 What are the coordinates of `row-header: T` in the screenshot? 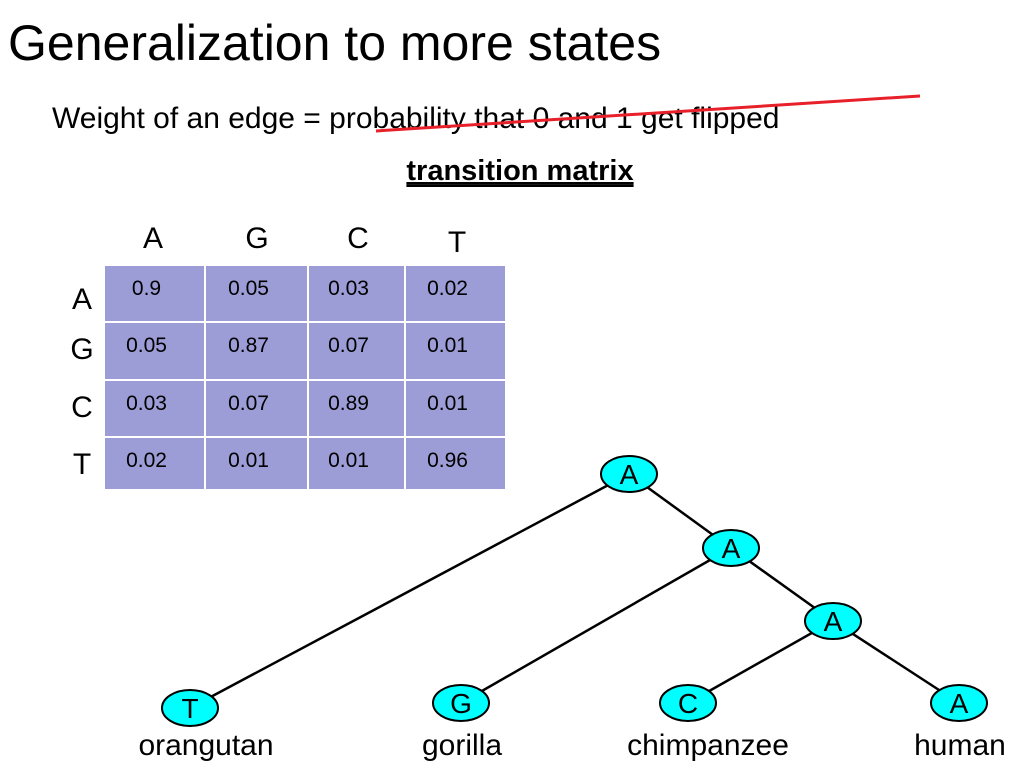 It's located at (82, 464).